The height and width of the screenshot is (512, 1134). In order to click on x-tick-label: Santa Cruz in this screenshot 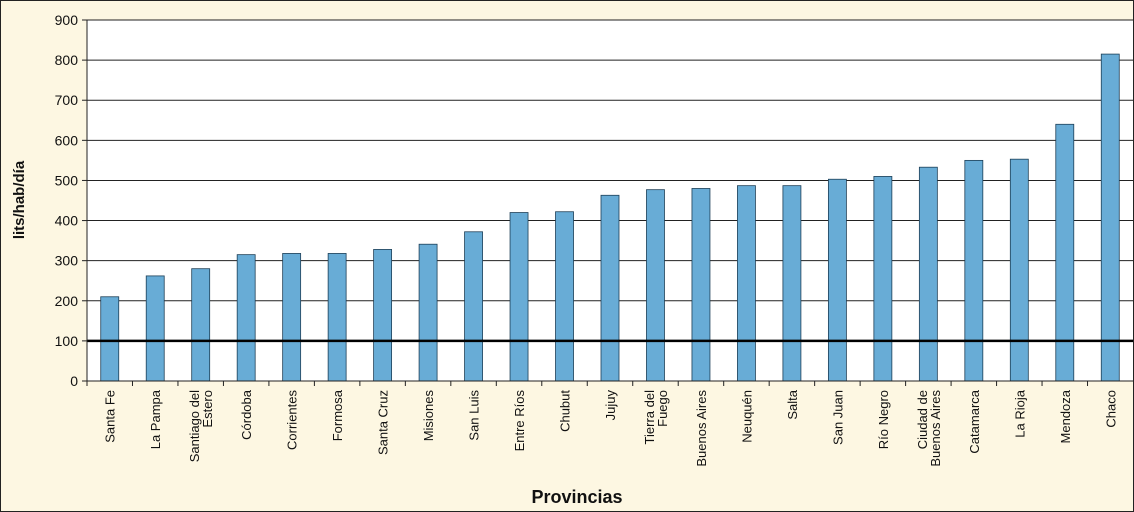, I will do `click(383, 422)`.